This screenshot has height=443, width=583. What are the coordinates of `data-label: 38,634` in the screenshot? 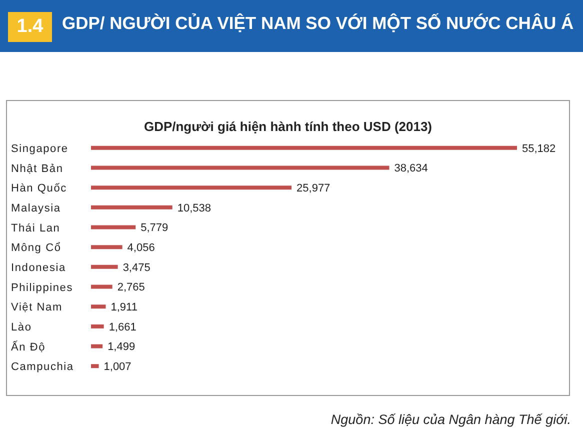 It's located at (411, 168).